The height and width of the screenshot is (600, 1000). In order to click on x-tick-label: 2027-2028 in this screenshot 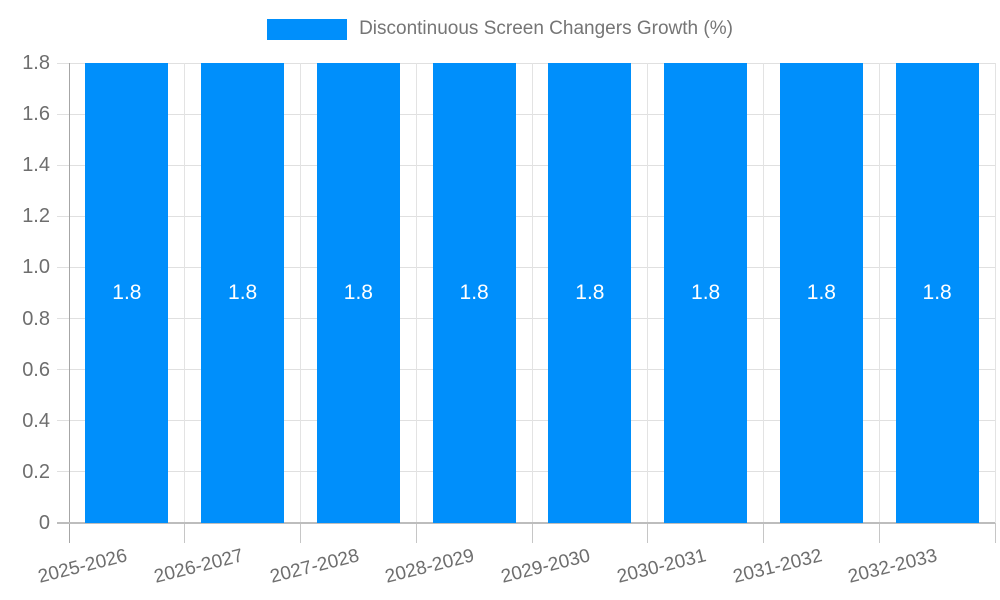, I will do `click(314, 566)`.